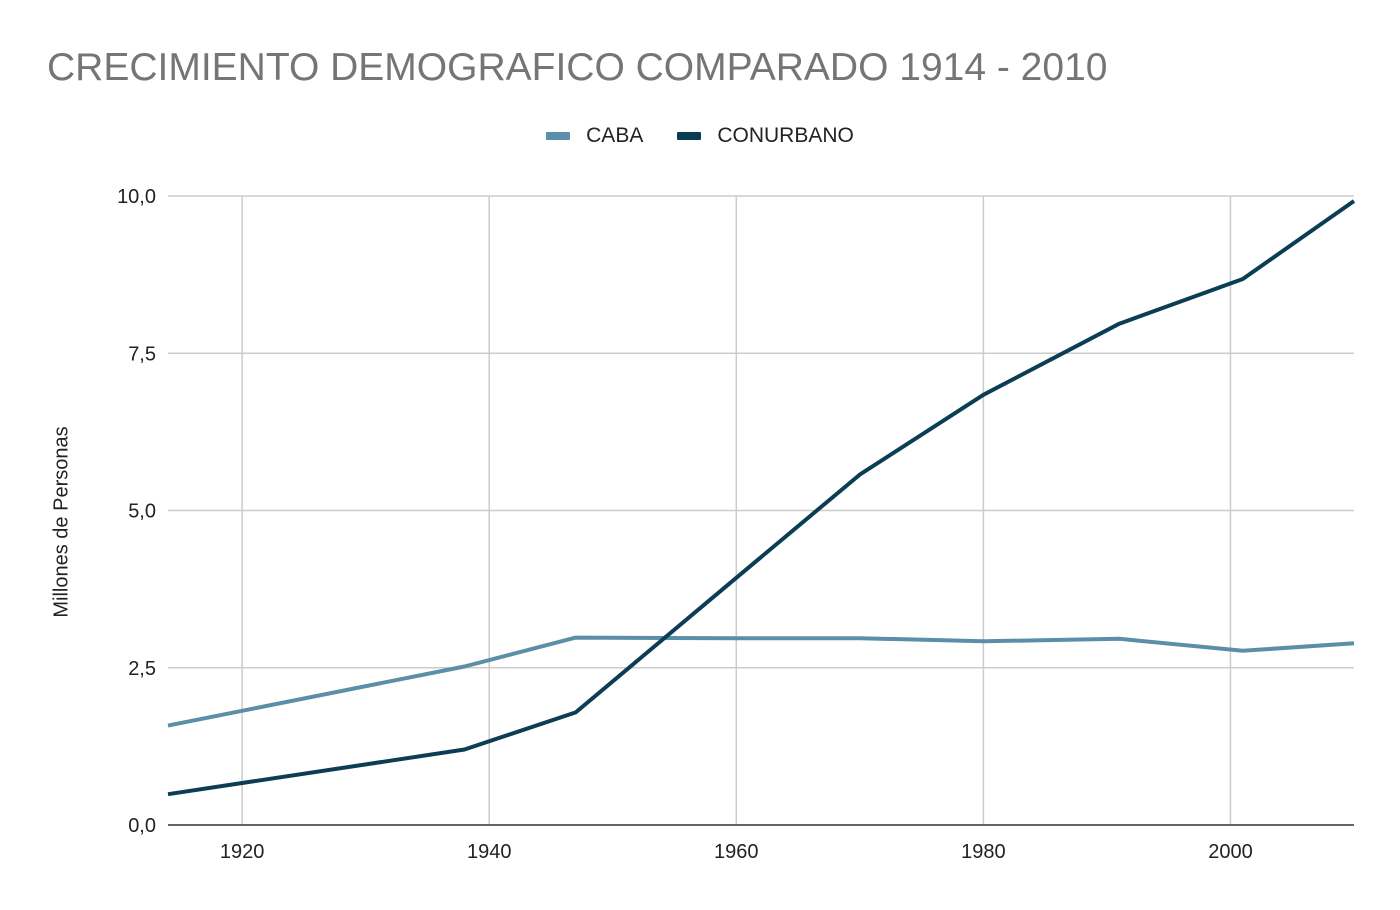 Image resolution: width=1400 pixels, height=910 pixels. I want to click on legend-swatch-conurbano, so click(689, 136).